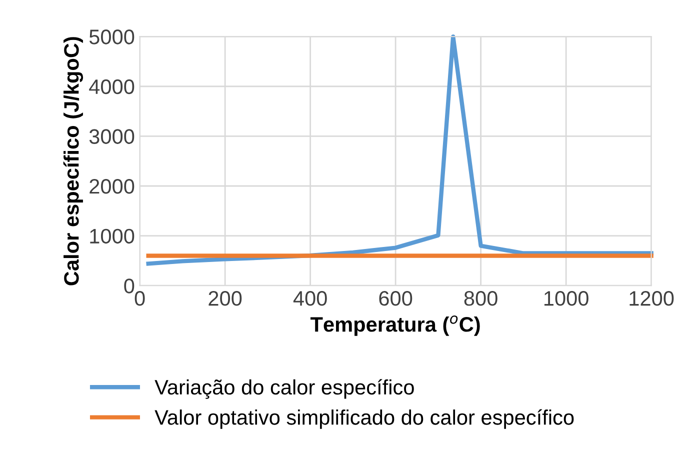 This screenshot has height=457, width=682. Describe the element at coordinates (566, 298) in the screenshot. I see `x-tick-label: 1000` at that location.